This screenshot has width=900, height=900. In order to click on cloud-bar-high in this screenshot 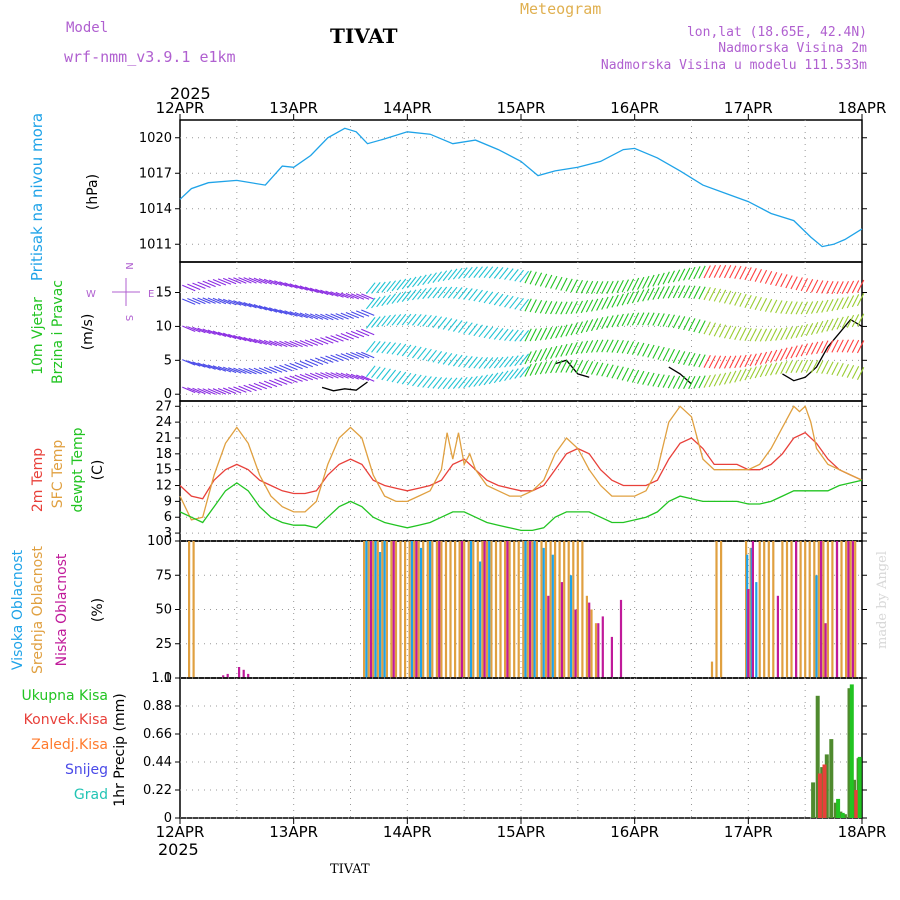, I will do `click(366, 609)`.